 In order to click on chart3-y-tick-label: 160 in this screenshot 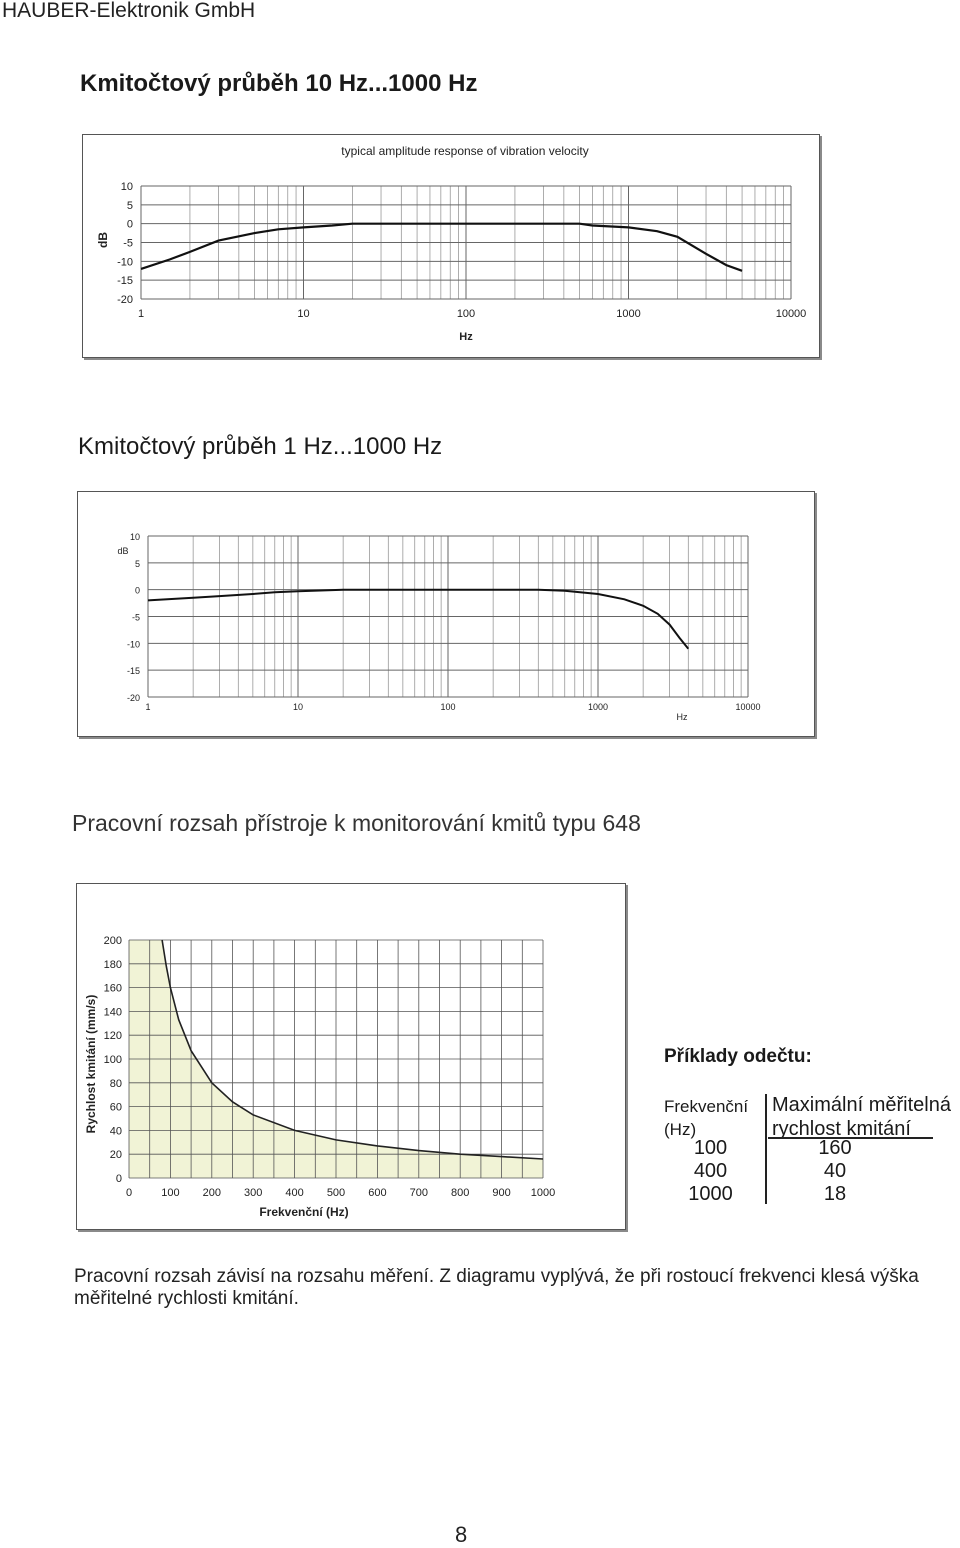, I will do `click(113, 989)`.